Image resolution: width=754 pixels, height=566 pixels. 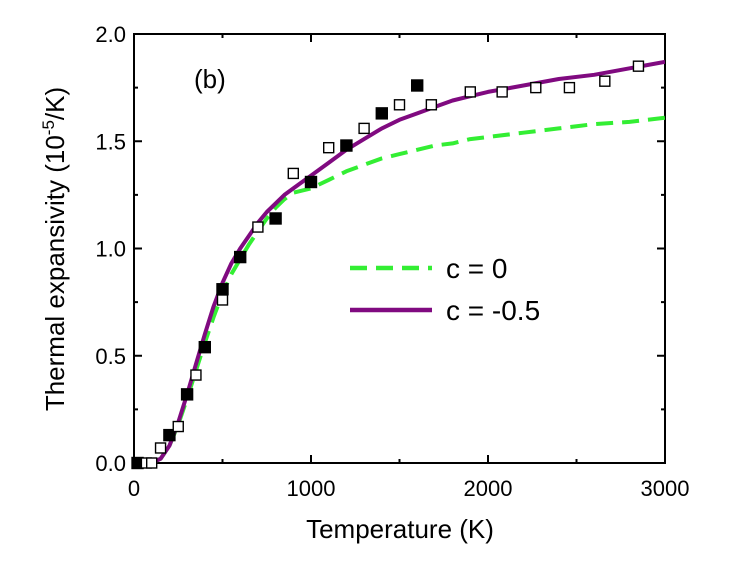 What do you see at coordinates (665, 488) in the screenshot?
I see `x-tick-label: 3000` at bounding box center [665, 488].